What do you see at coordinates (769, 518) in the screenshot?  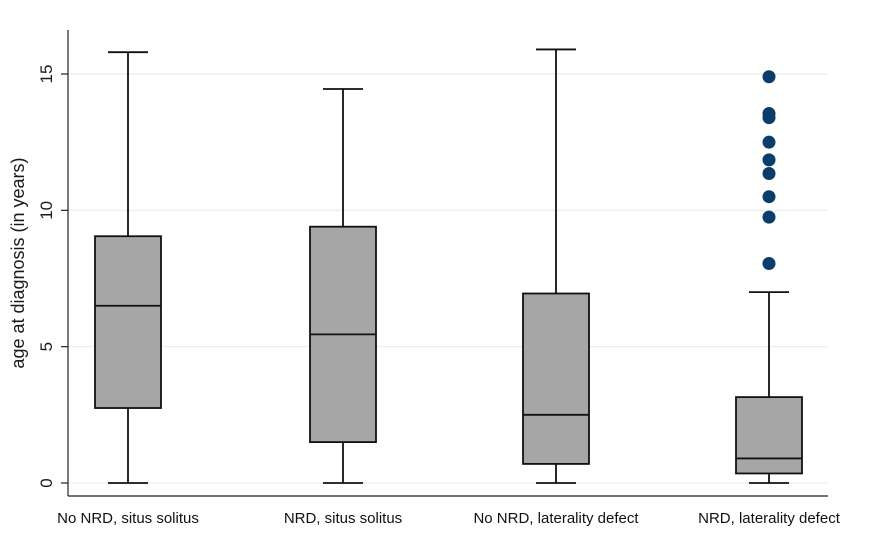 I see `category-label-4: NRD, laterality defect` at bounding box center [769, 518].